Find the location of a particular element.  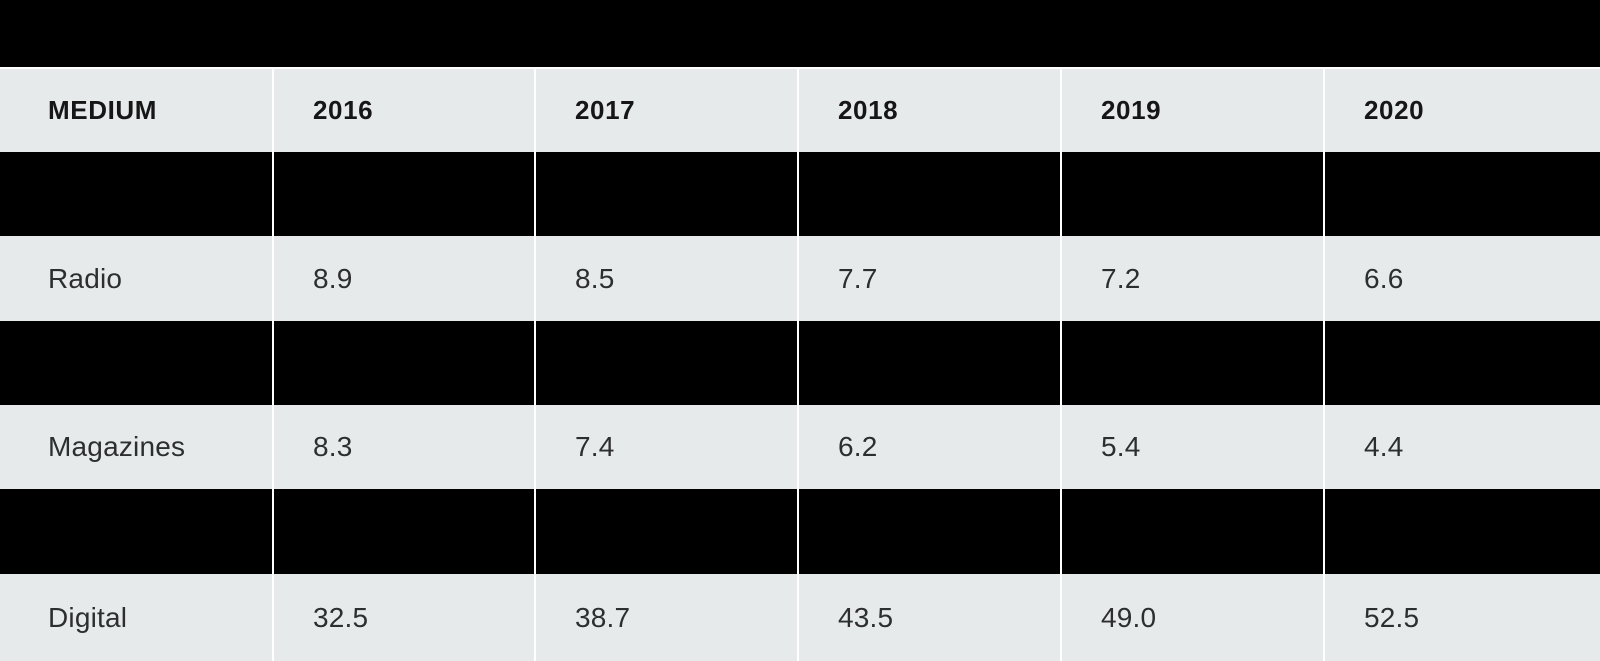

value-cell: 4.4 is located at coordinates (1461, 447).